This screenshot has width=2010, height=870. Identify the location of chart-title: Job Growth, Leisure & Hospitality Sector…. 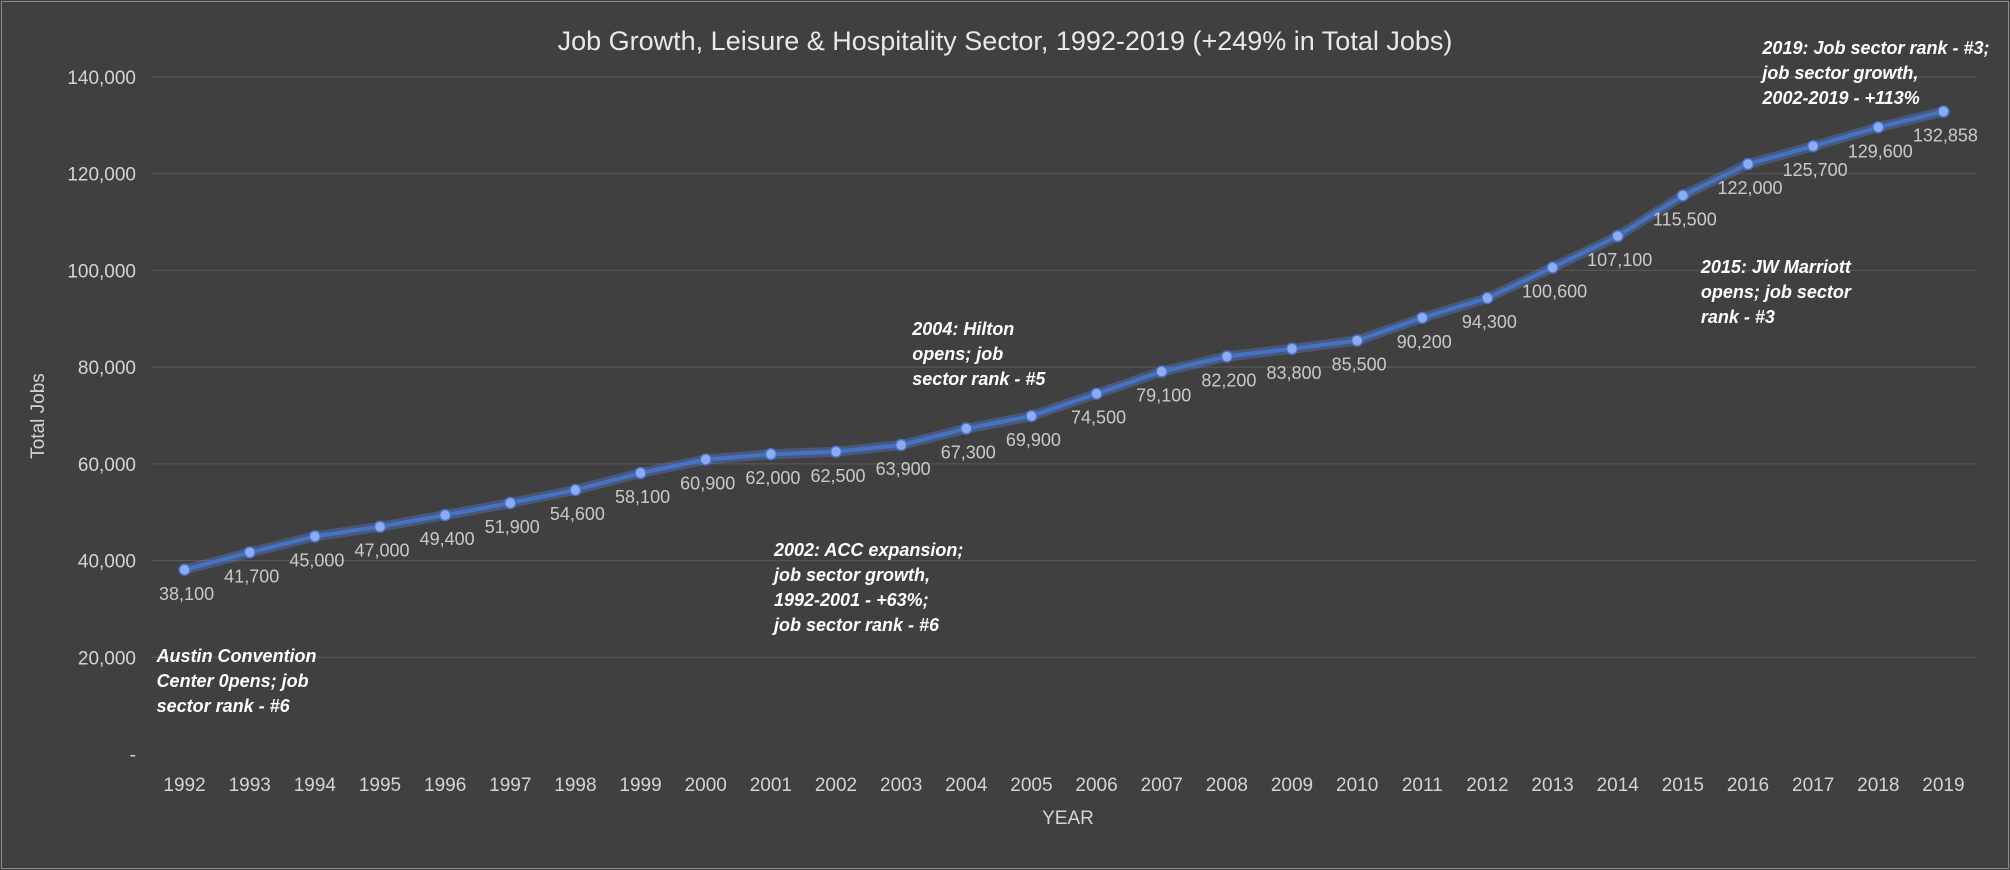
(1005, 41).